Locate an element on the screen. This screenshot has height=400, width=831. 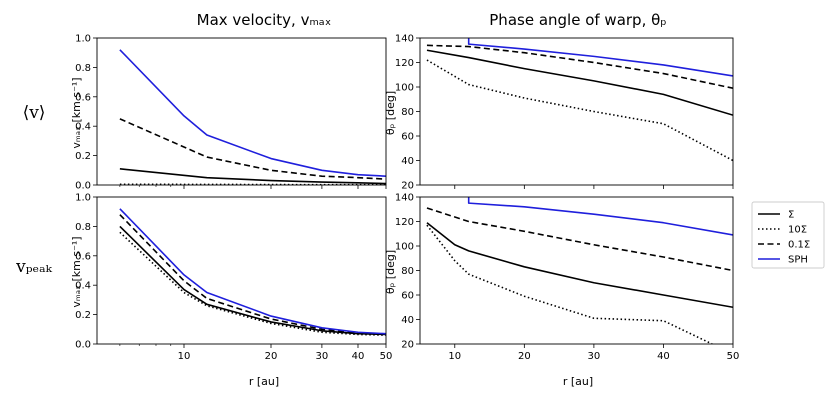
legend-label-3: SPH is located at coordinates (798, 260).